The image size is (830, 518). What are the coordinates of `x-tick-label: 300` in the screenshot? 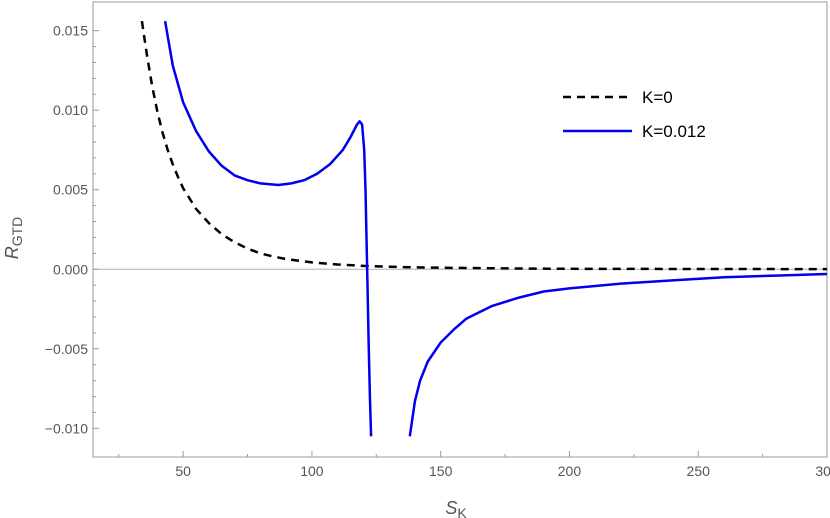 It's located at (822, 471).